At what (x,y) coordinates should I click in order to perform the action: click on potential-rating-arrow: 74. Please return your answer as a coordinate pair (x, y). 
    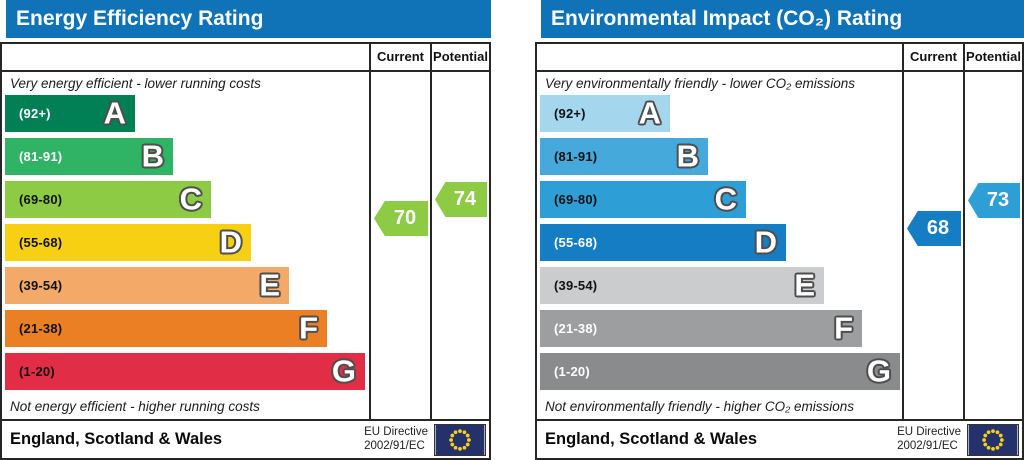
    Looking at the image, I should click on (461, 199).